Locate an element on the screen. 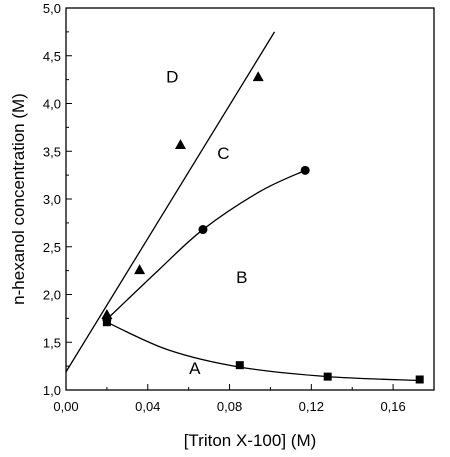  x-tick-label: 0,08 is located at coordinates (229, 406).